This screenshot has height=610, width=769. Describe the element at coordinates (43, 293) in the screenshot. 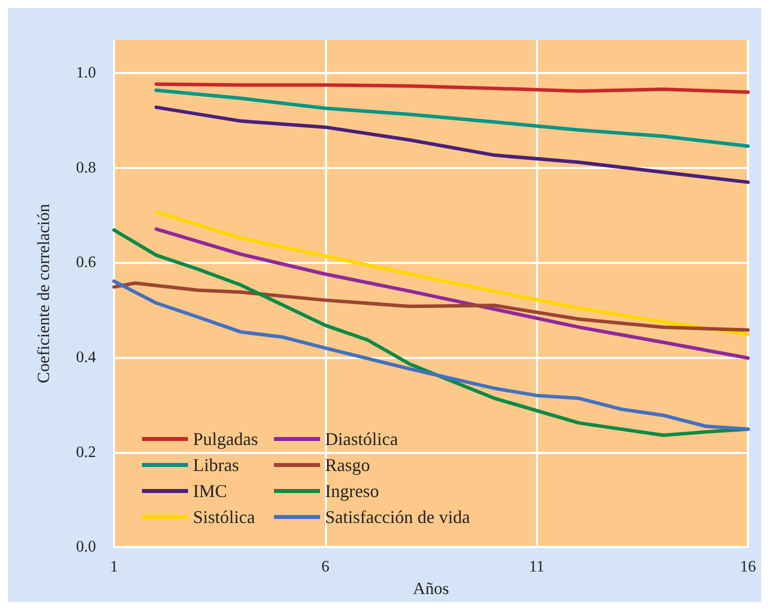

I see `y-axis-title: Coeficiente de correlación` at that location.